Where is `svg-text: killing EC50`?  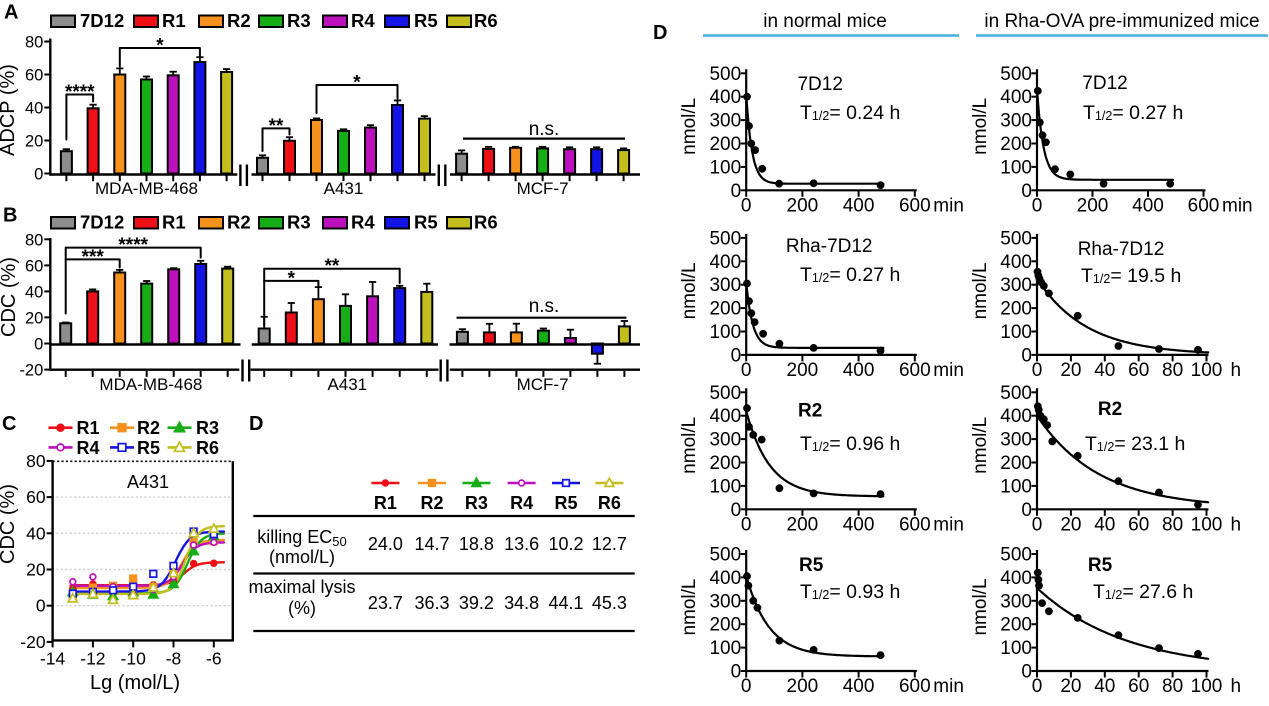 svg-text: killing EC50 is located at coordinates (302, 538).